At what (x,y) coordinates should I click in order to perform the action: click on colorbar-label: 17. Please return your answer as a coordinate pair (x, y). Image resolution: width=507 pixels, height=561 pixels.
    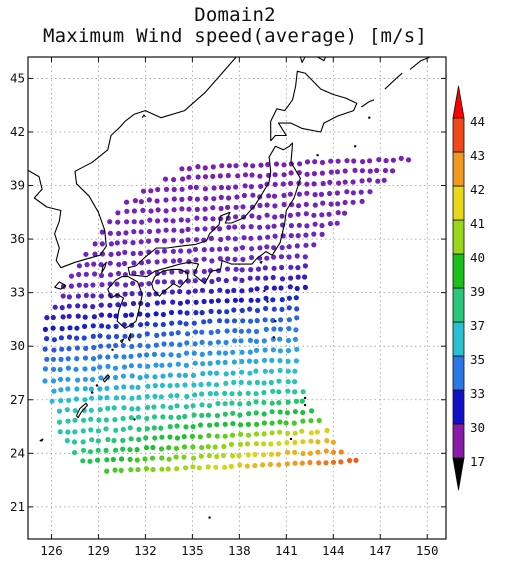
    Looking at the image, I should click on (477, 461).